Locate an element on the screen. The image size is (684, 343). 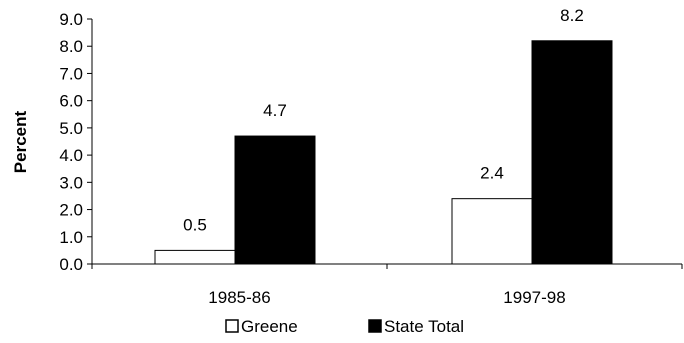
x-ticks: 1985-86 1997-98 is located at coordinates (387, 285).